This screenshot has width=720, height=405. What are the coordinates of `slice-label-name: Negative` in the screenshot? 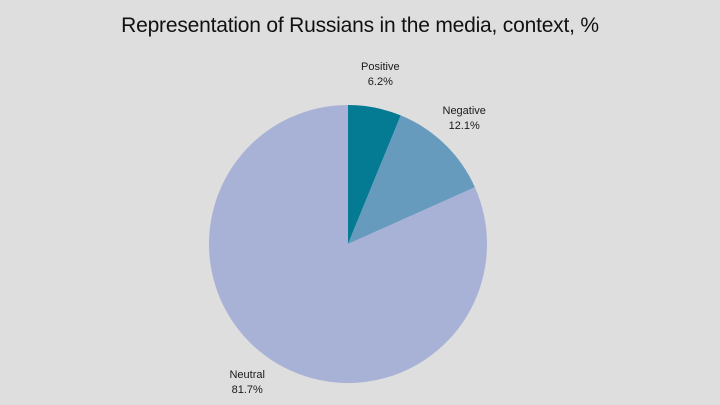 It's located at (464, 111).